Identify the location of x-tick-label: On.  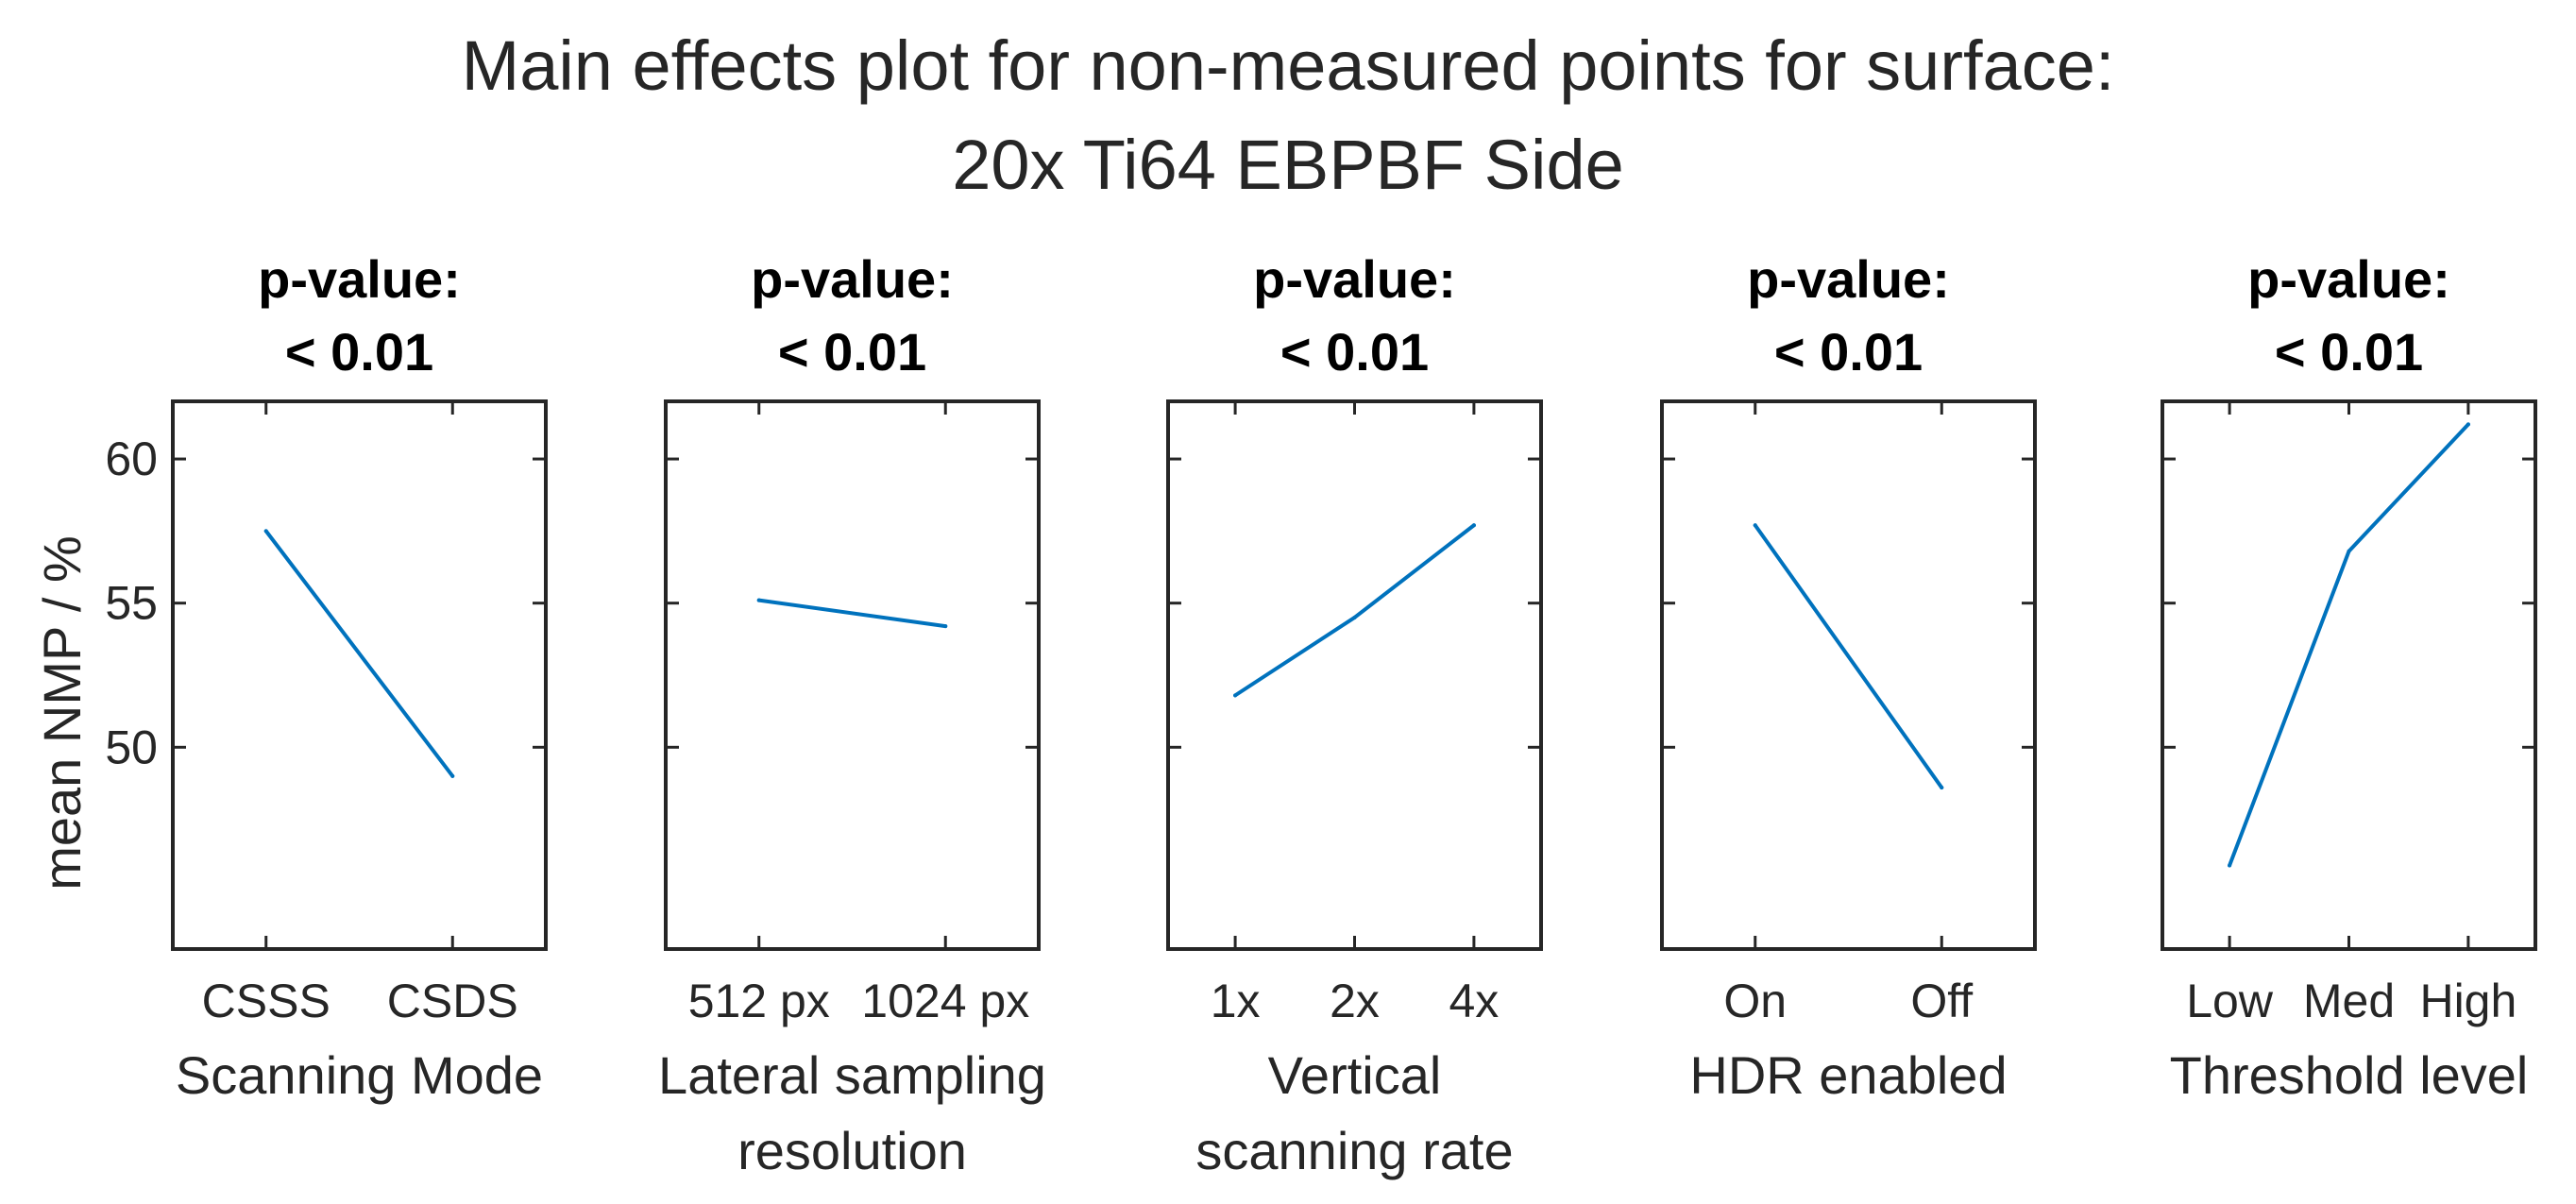
(1755, 1001).